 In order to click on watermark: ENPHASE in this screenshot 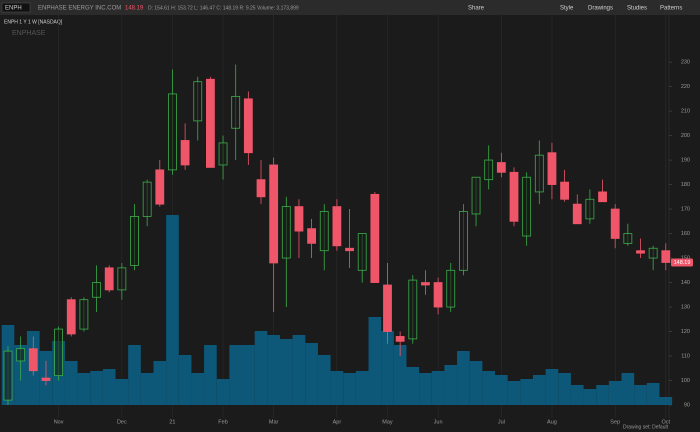, I will do `click(29, 33)`.